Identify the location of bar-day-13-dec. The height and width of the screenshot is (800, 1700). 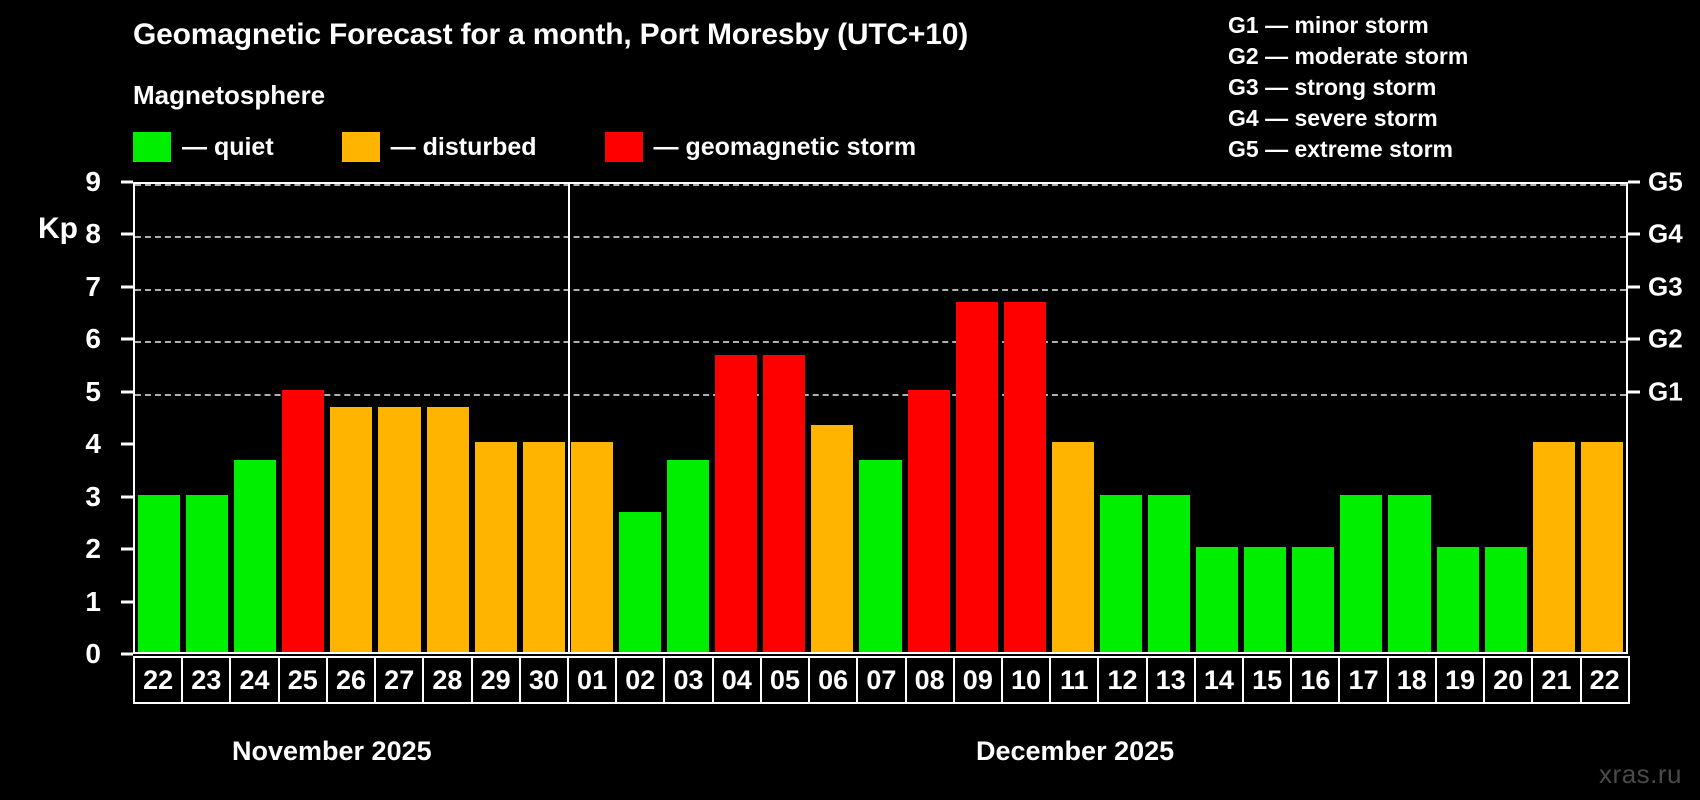
(1169, 573).